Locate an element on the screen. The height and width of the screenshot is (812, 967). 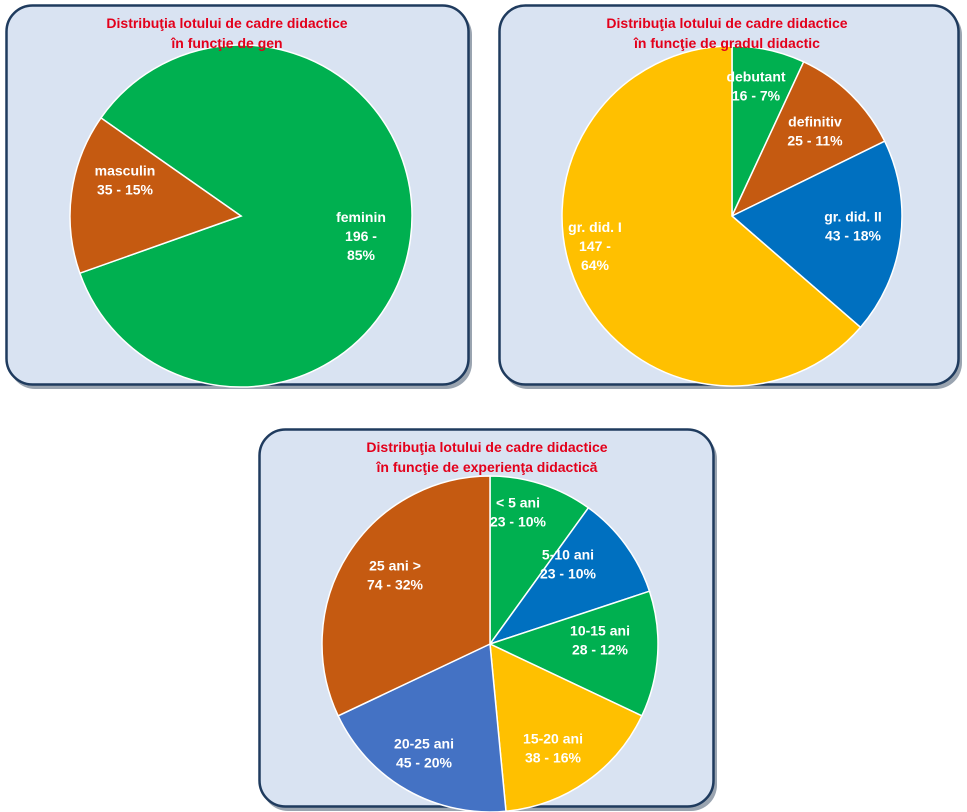
slice-label-line: 45 - 20% is located at coordinates (424, 763).